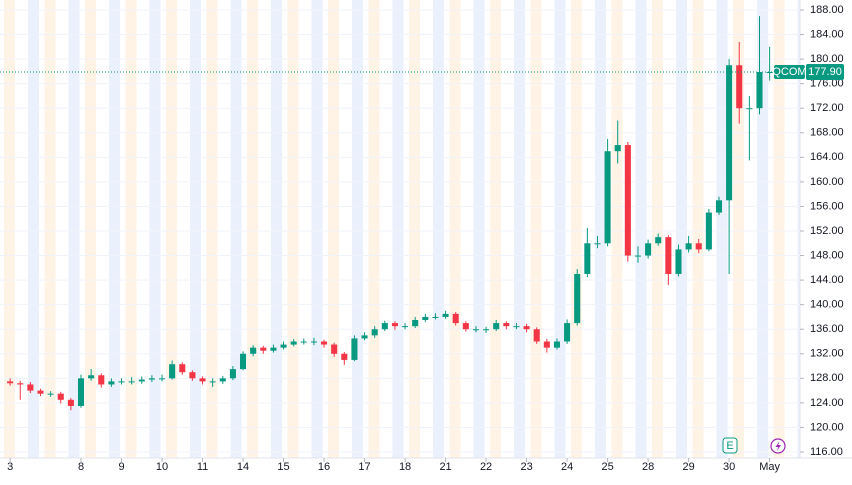 This screenshot has width=852, height=485. Describe the element at coordinates (827, 280) in the screenshot. I see `y-tick-label: 144.00` at that location.